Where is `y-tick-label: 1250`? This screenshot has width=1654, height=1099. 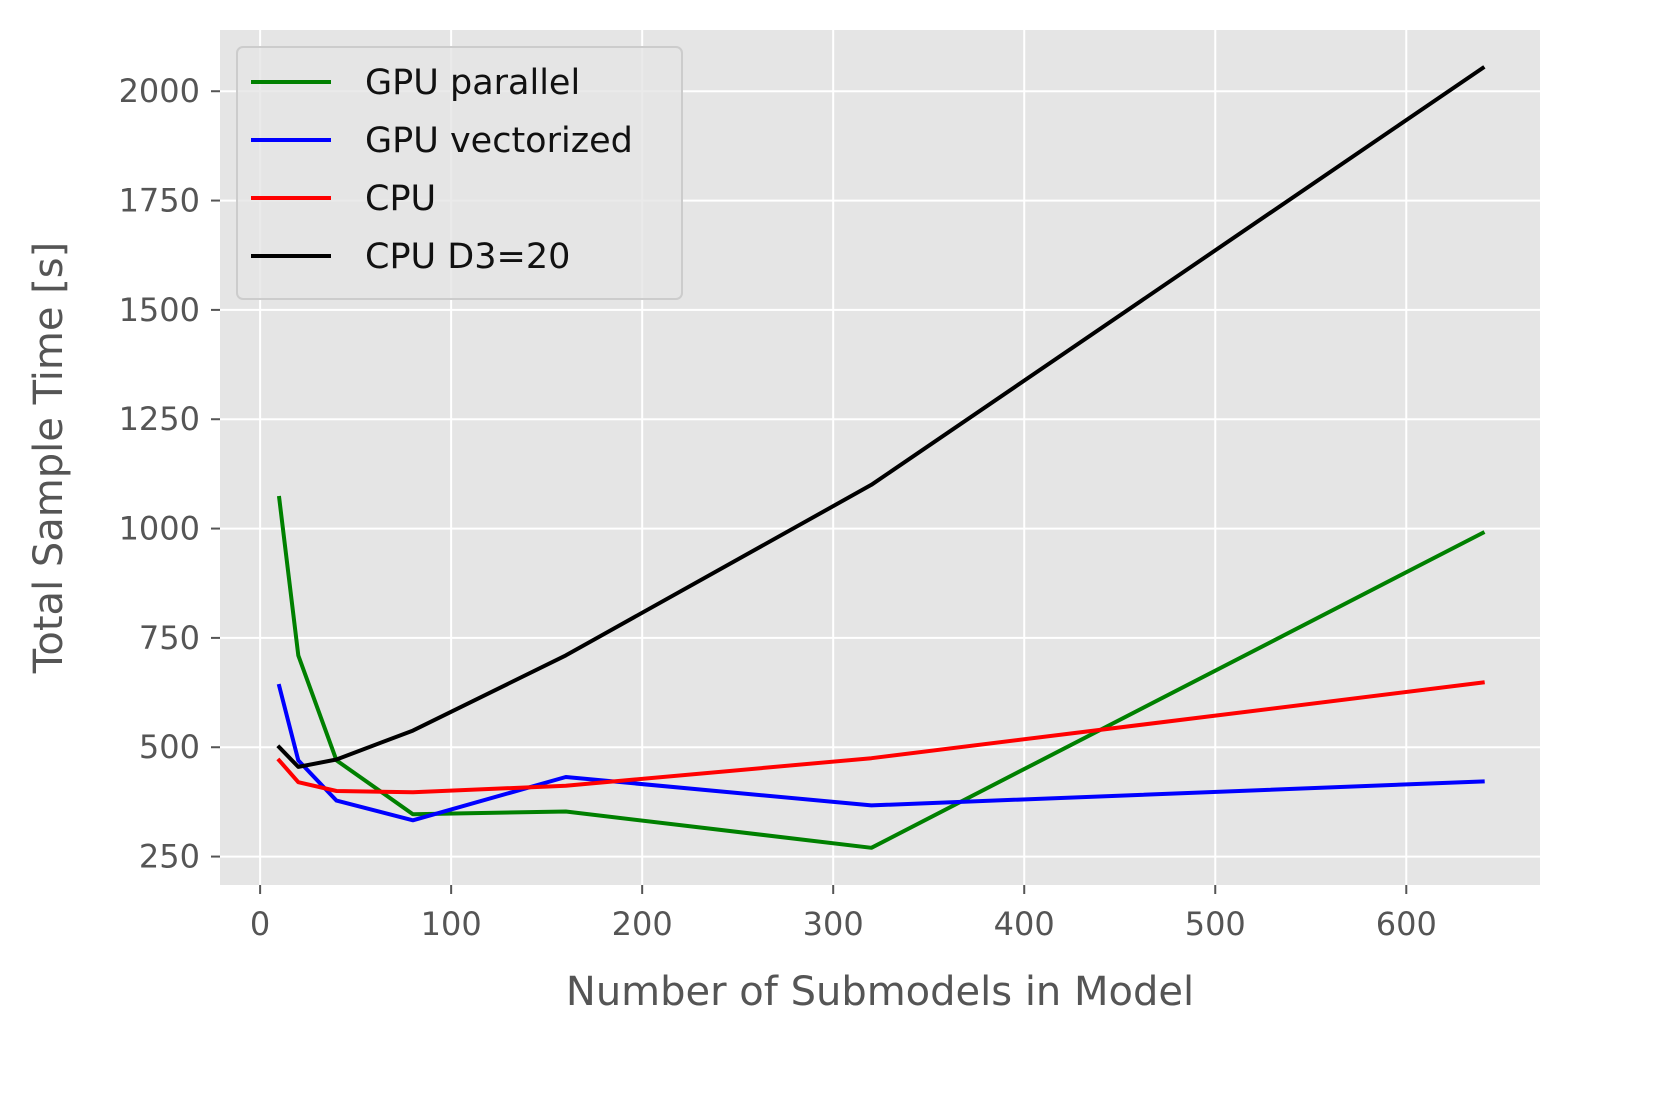
y-tick-label: 1250 is located at coordinates (159, 419).